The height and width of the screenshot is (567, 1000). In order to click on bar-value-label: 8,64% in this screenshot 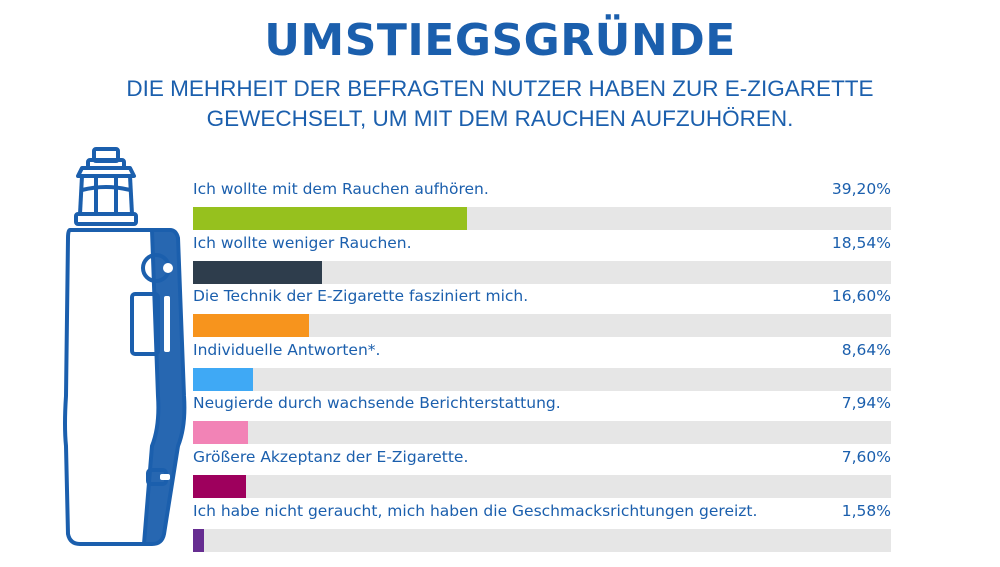, I will do `click(866, 349)`.